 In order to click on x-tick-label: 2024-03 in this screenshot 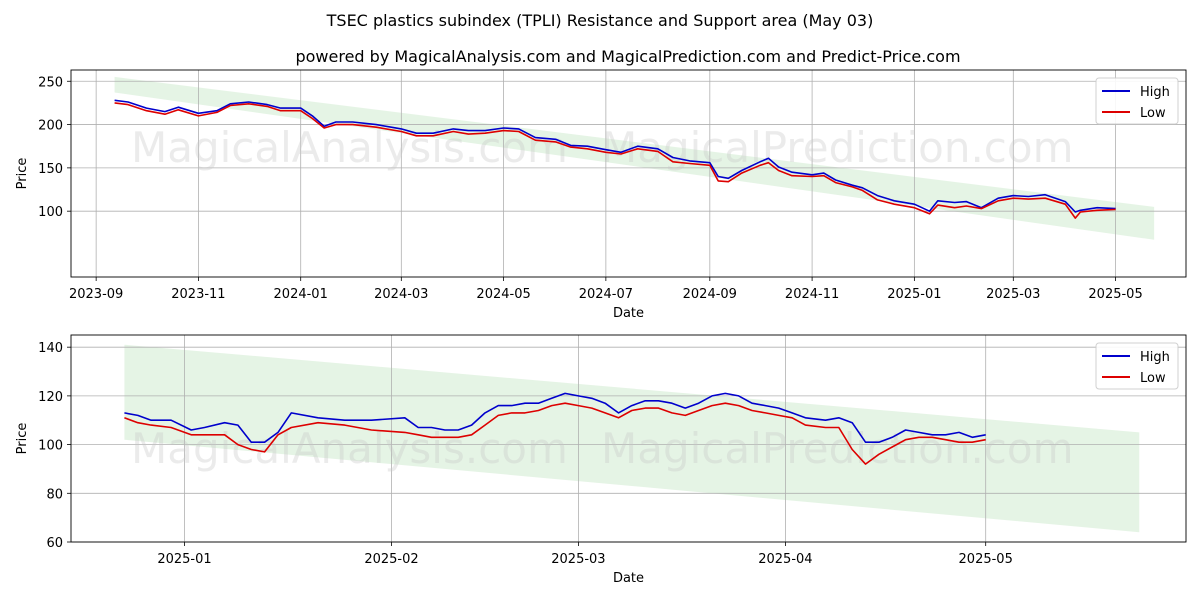, I will do `click(401, 294)`.